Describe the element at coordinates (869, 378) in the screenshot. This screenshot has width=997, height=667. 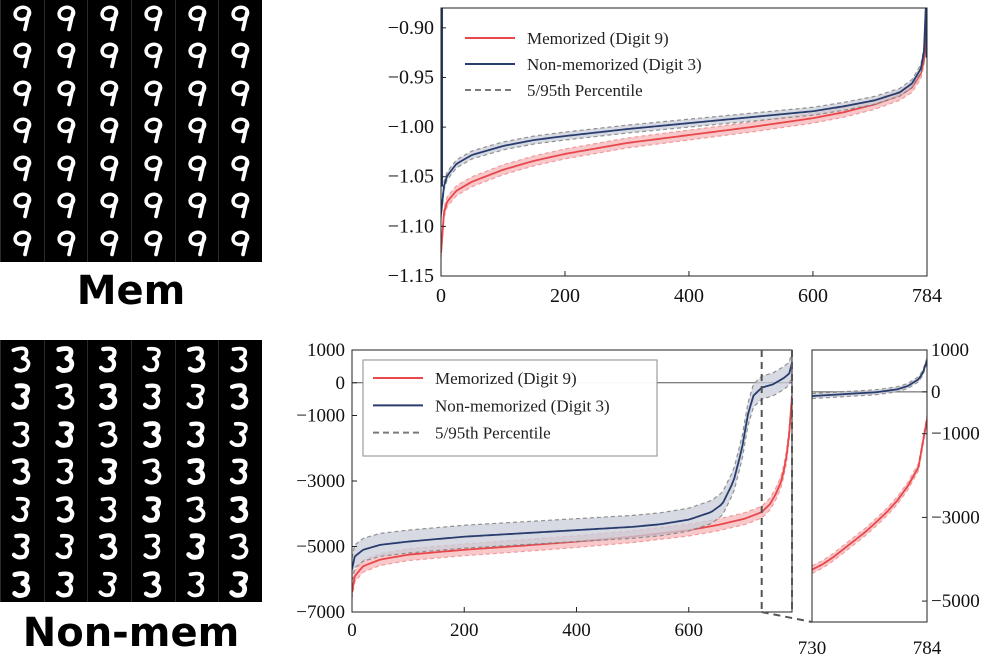
I see `series-line-nonmemorized` at that location.